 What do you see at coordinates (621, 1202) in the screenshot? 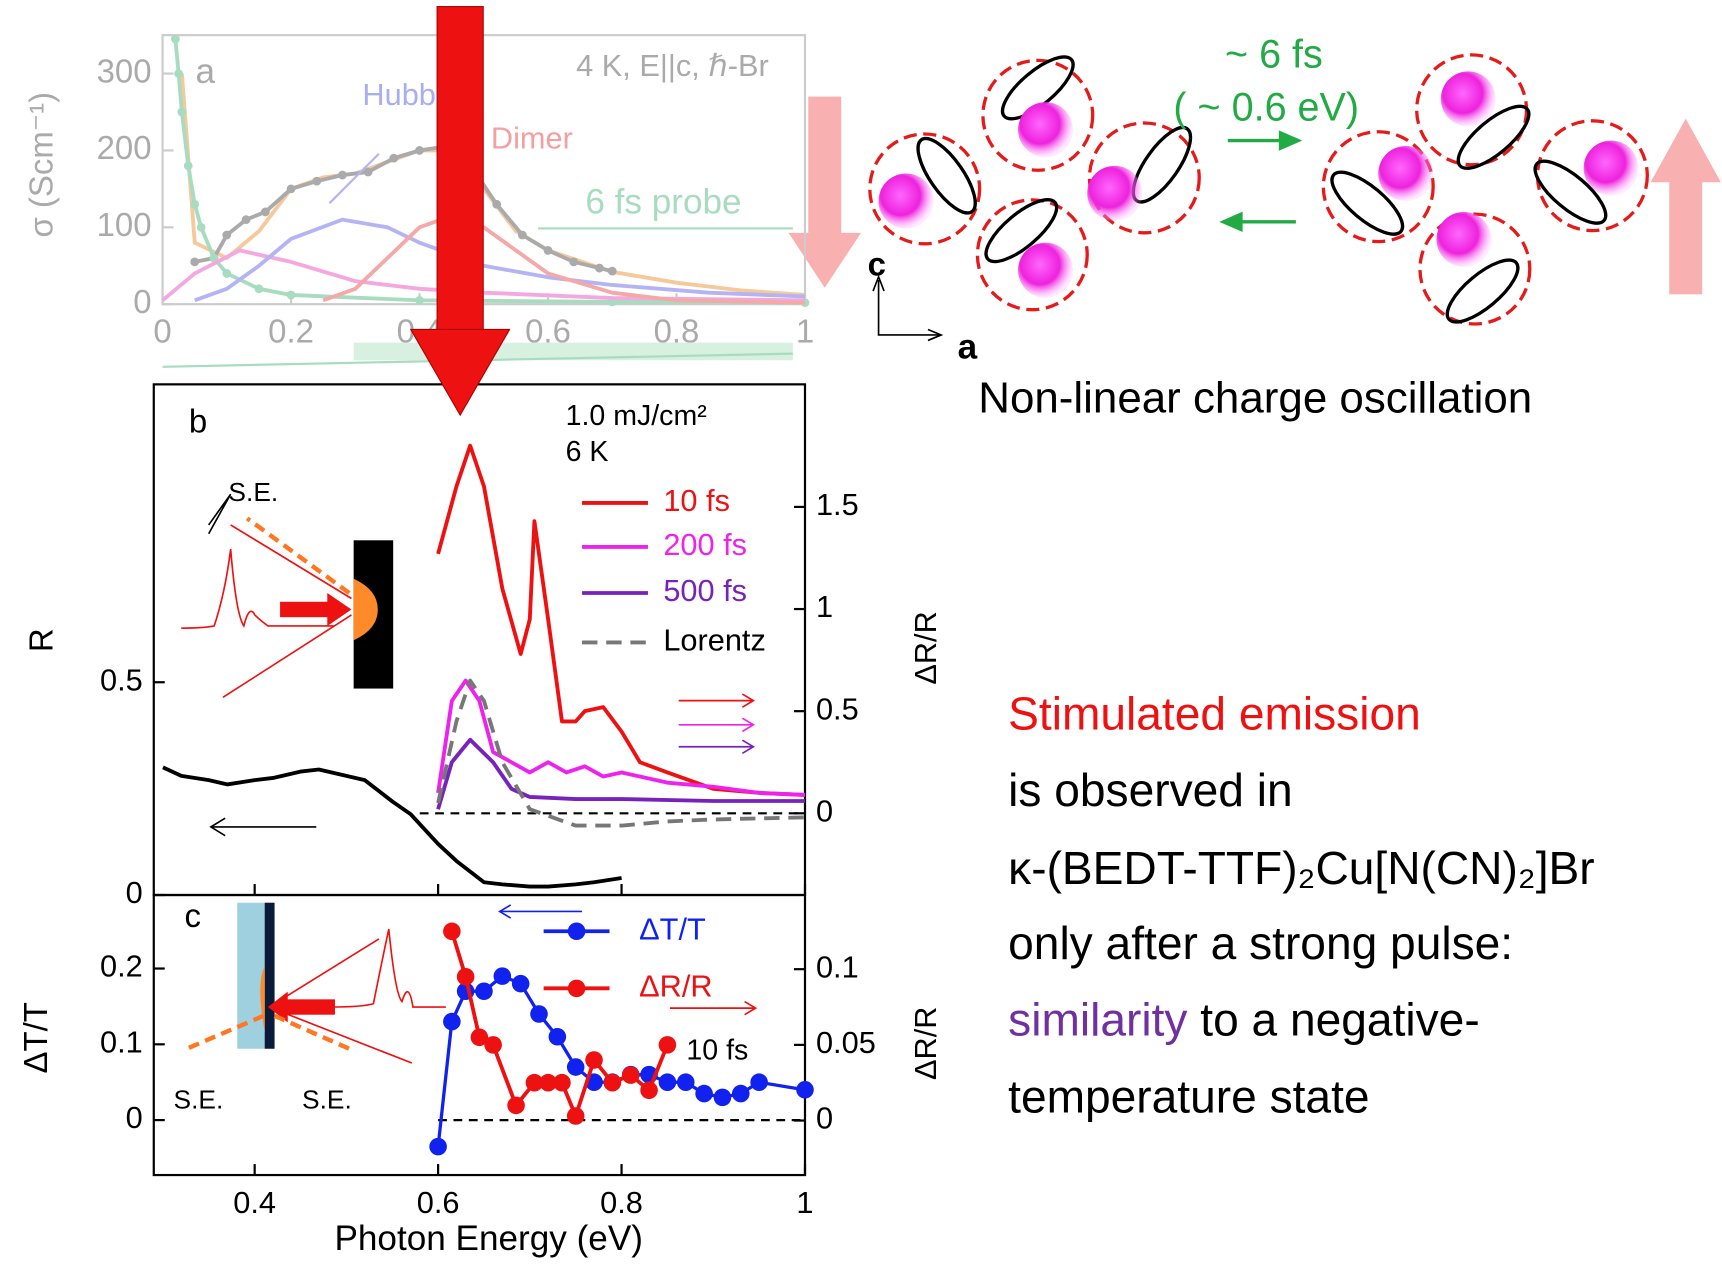
I see `x-tick-label: 0.8` at bounding box center [621, 1202].